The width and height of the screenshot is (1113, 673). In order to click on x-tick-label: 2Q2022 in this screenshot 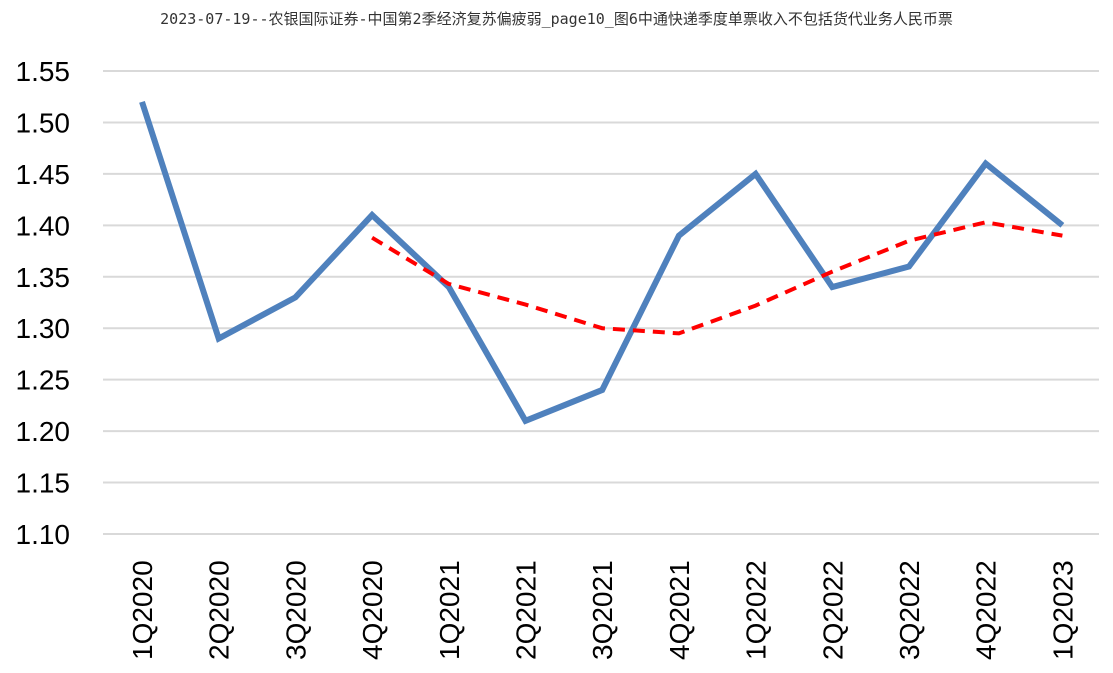, I will do `click(832, 610)`.